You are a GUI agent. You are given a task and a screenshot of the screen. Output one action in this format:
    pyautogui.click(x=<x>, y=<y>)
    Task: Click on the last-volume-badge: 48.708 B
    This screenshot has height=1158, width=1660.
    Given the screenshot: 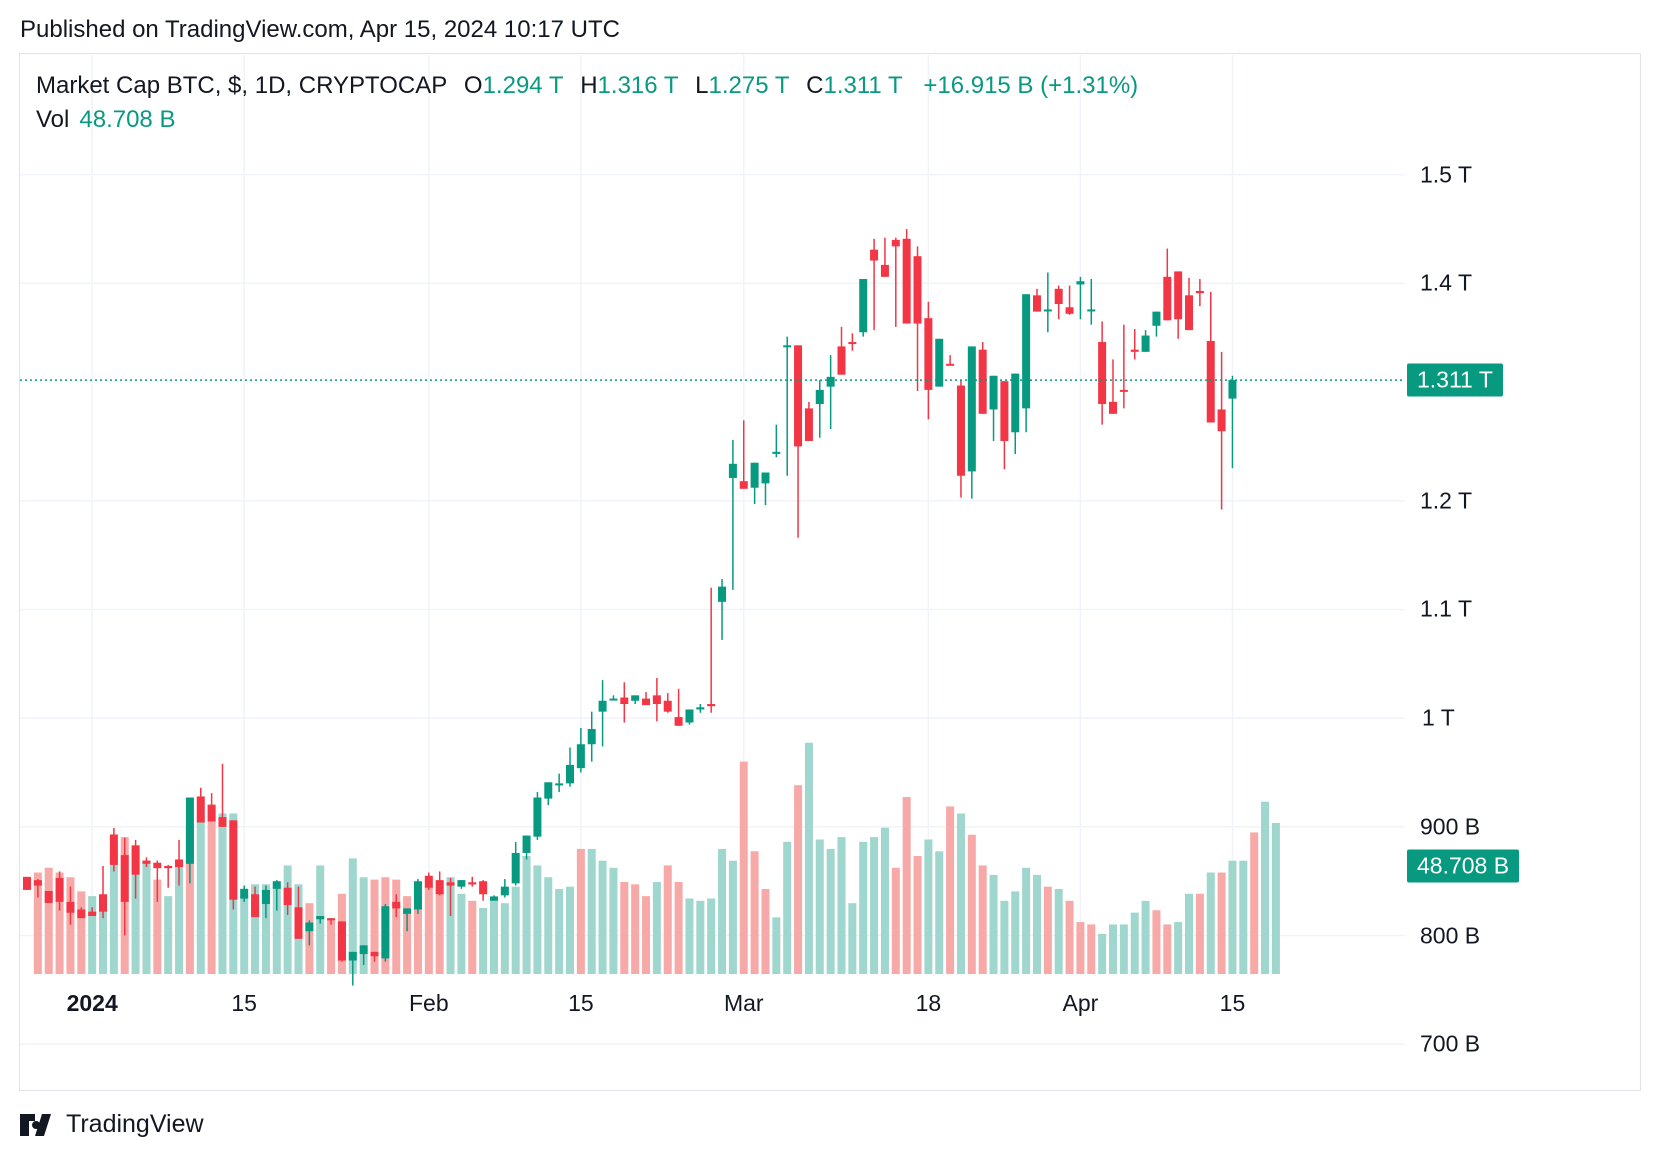 What is the action you would take?
    pyautogui.click(x=1463, y=866)
    